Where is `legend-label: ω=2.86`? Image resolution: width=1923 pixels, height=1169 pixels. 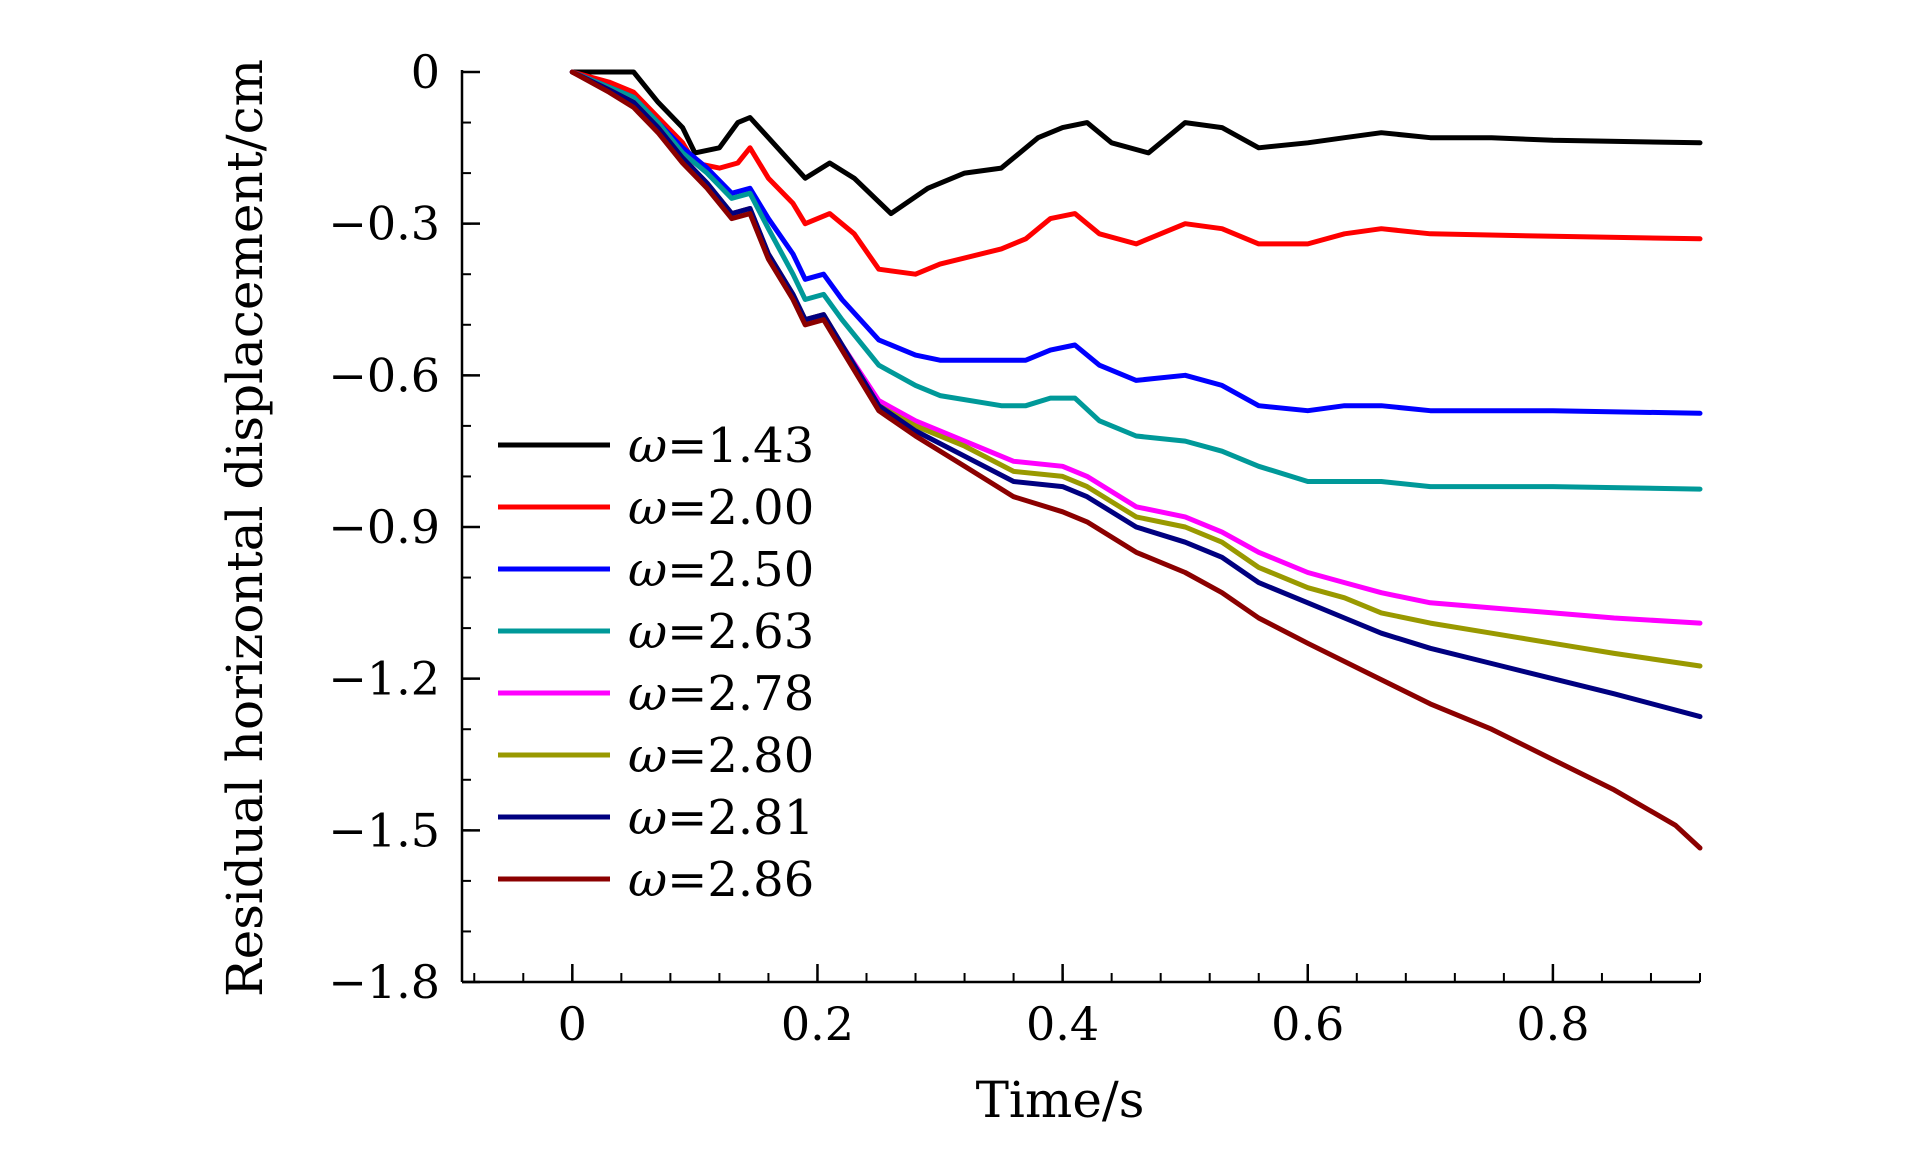 legend-label: ω=2.86 is located at coordinates (721, 880).